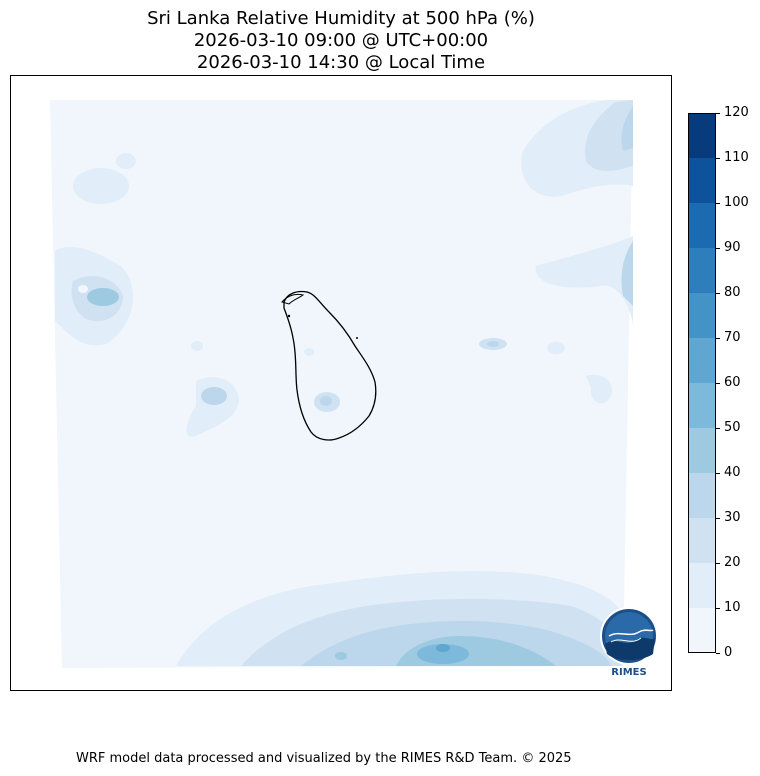 The image size is (760, 776). What do you see at coordinates (326, 401) in the screenshot?
I see `humidity-patch-island-core` at bounding box center [326, 401].